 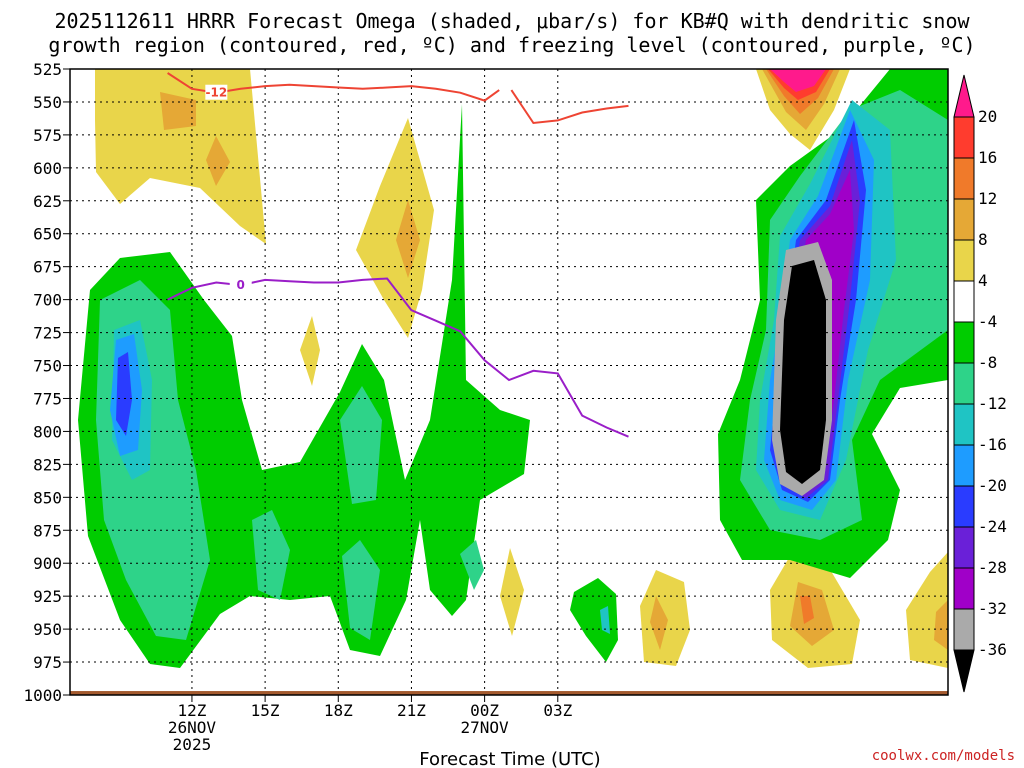 What do you see at coordinates (557, 710) in the screenshot?
I see `x-tick-label: 03Z` at bounding box center [557, 710].